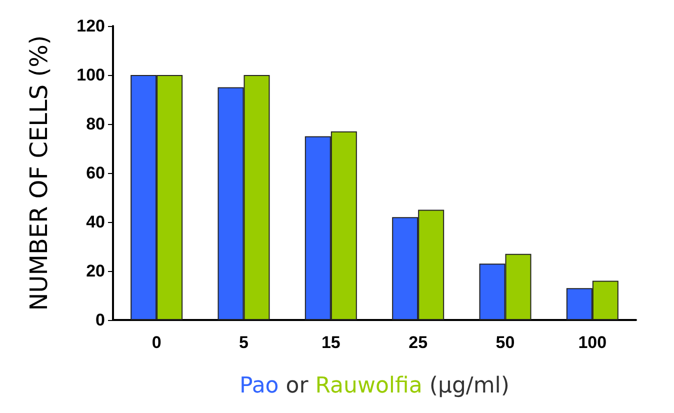 The height and width of the screenshot is (413, 674). I want to click on x-tick-label: 15, so click(330, 342).